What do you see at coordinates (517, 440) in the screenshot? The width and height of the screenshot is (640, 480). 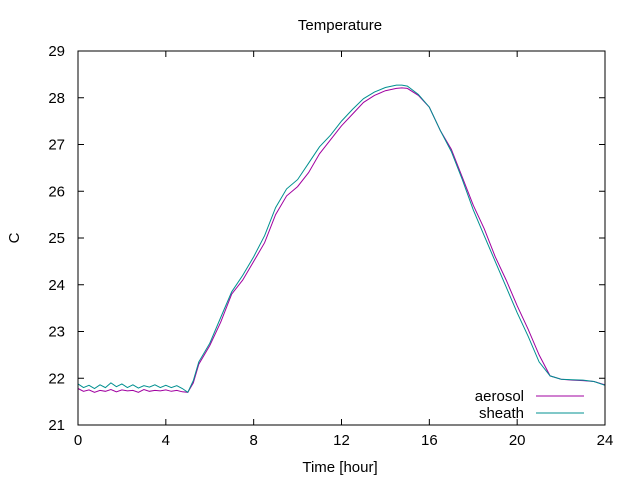 I see `x-tick-label: 20` at bounding box center [517, 440].